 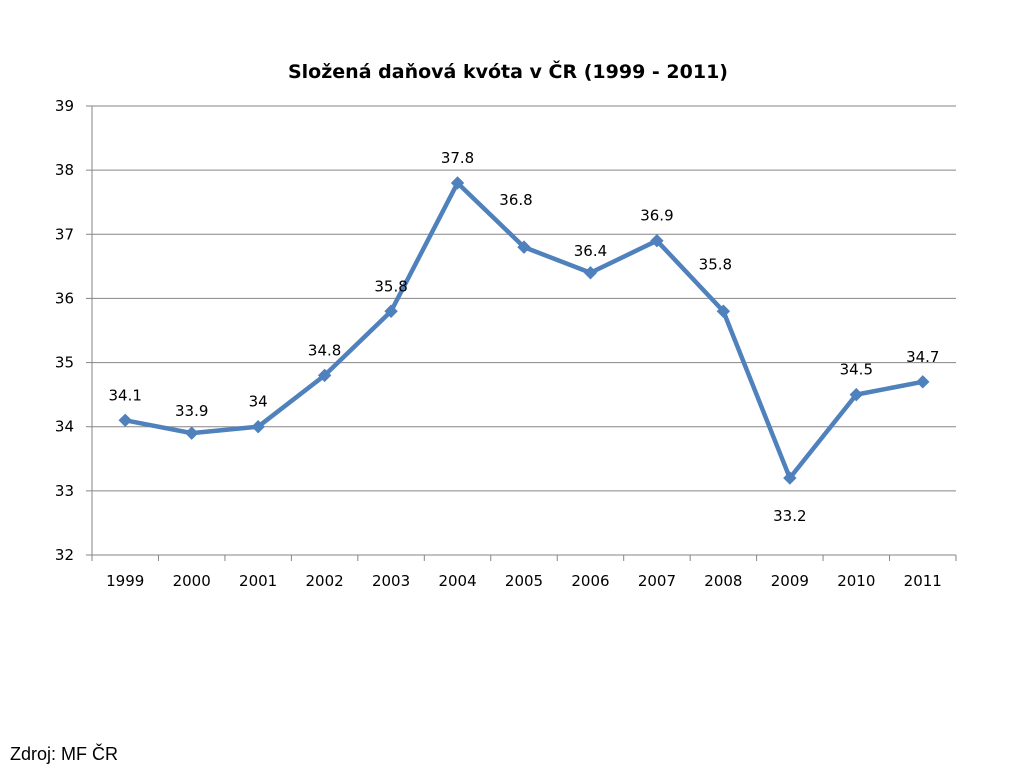 I want to click on data-label-2004: 37.8, so click(x=457, y=158).